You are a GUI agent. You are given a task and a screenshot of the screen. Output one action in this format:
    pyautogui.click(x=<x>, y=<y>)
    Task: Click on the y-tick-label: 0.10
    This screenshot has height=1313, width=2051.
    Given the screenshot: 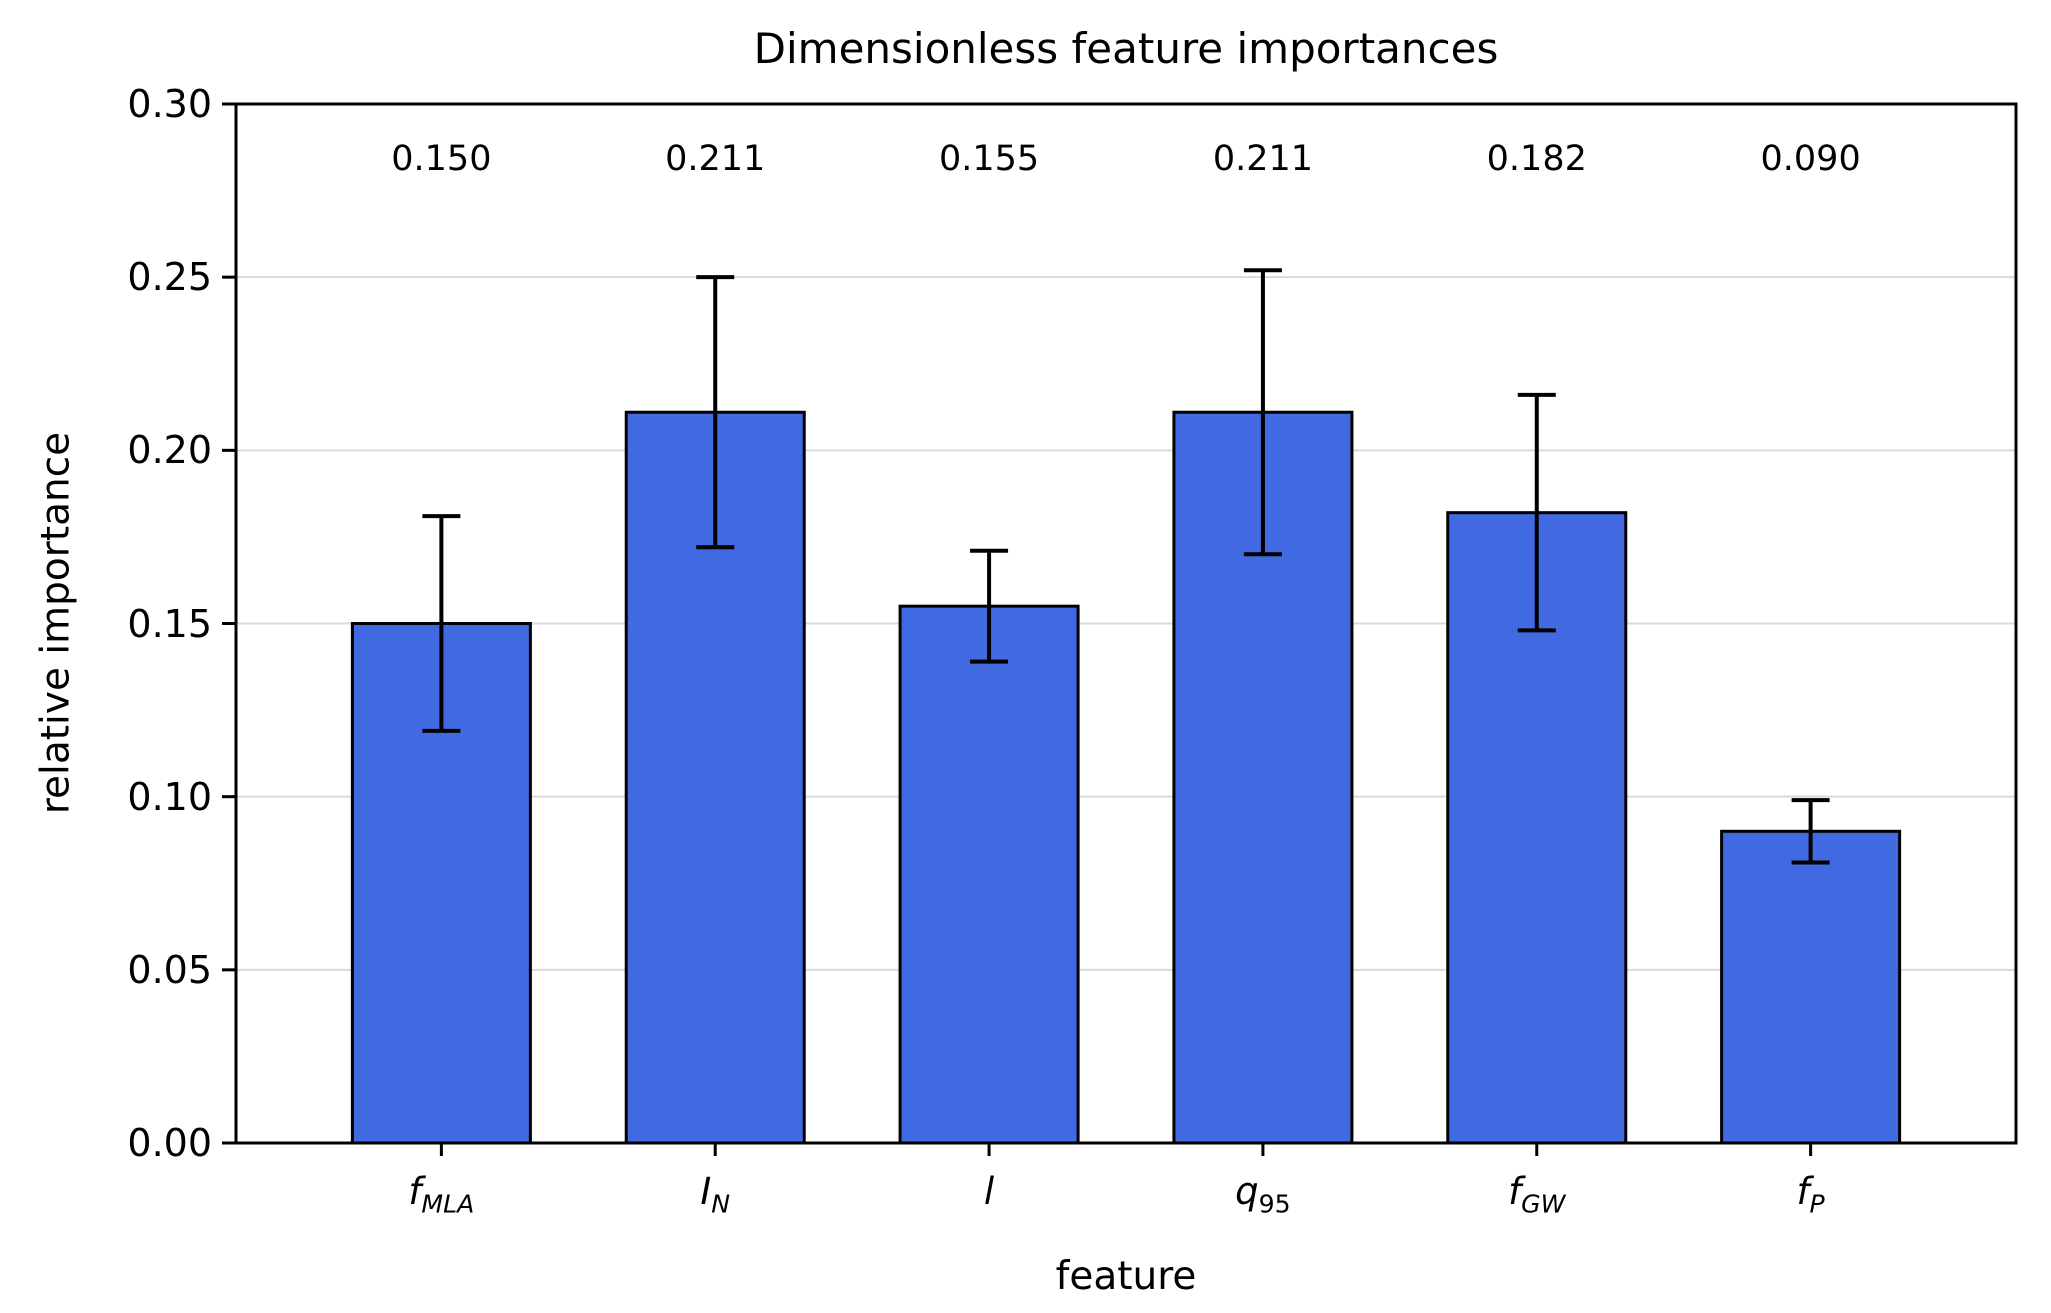 What is the action you would take?
    pyautogui.click(x=169, y=796)
    